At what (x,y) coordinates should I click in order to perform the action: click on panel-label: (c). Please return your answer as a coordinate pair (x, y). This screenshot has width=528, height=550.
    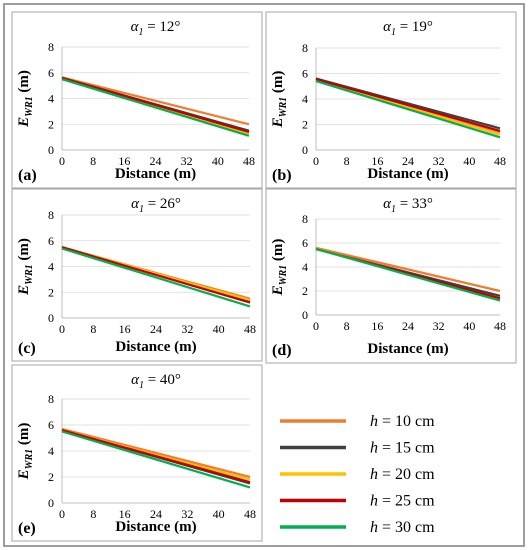
    Looking at the image, I should click on (27, 348).